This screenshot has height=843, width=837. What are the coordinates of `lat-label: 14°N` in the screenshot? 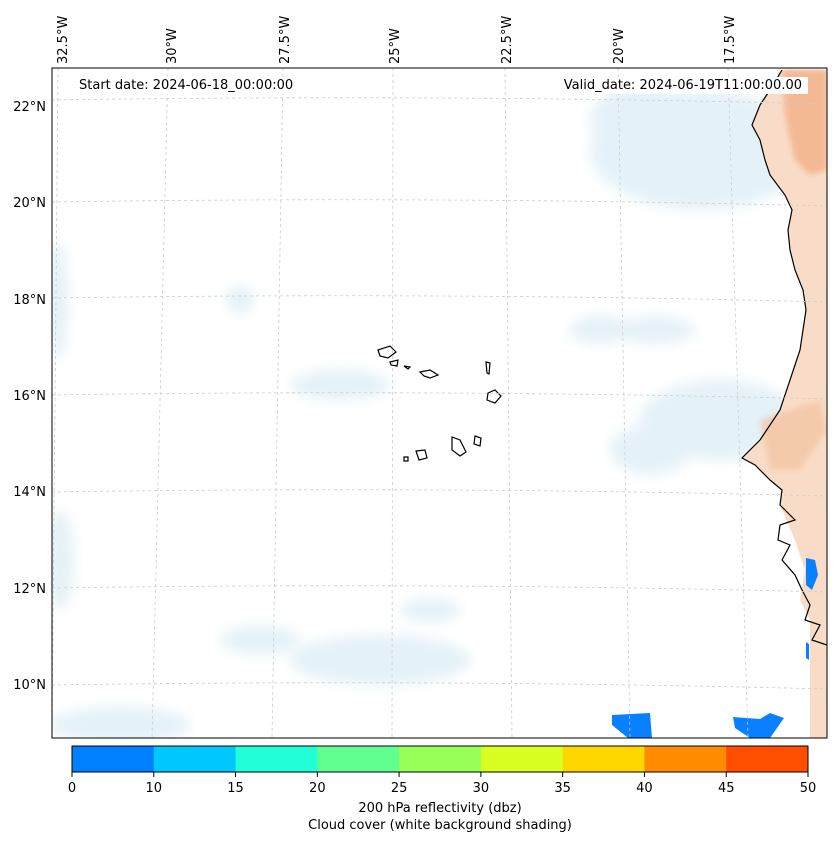 It's located at (29, 492).